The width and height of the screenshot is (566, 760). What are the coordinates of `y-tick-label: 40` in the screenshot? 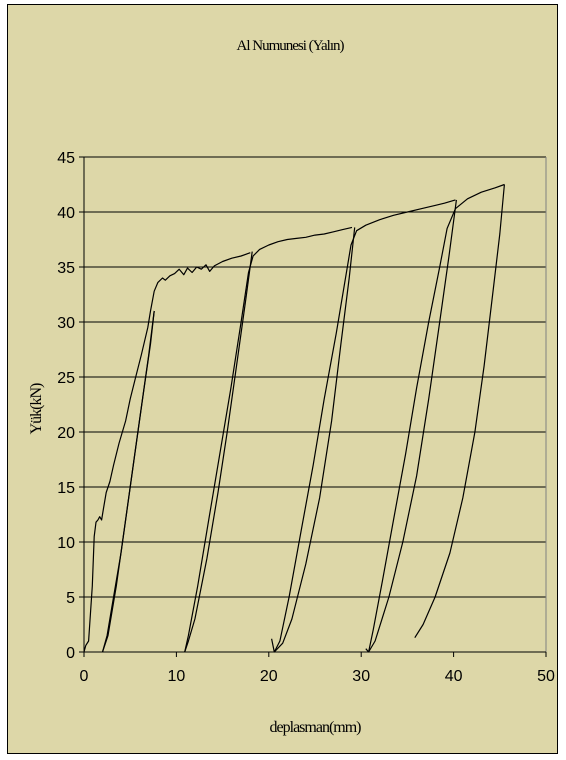 It's located at (66, 213).